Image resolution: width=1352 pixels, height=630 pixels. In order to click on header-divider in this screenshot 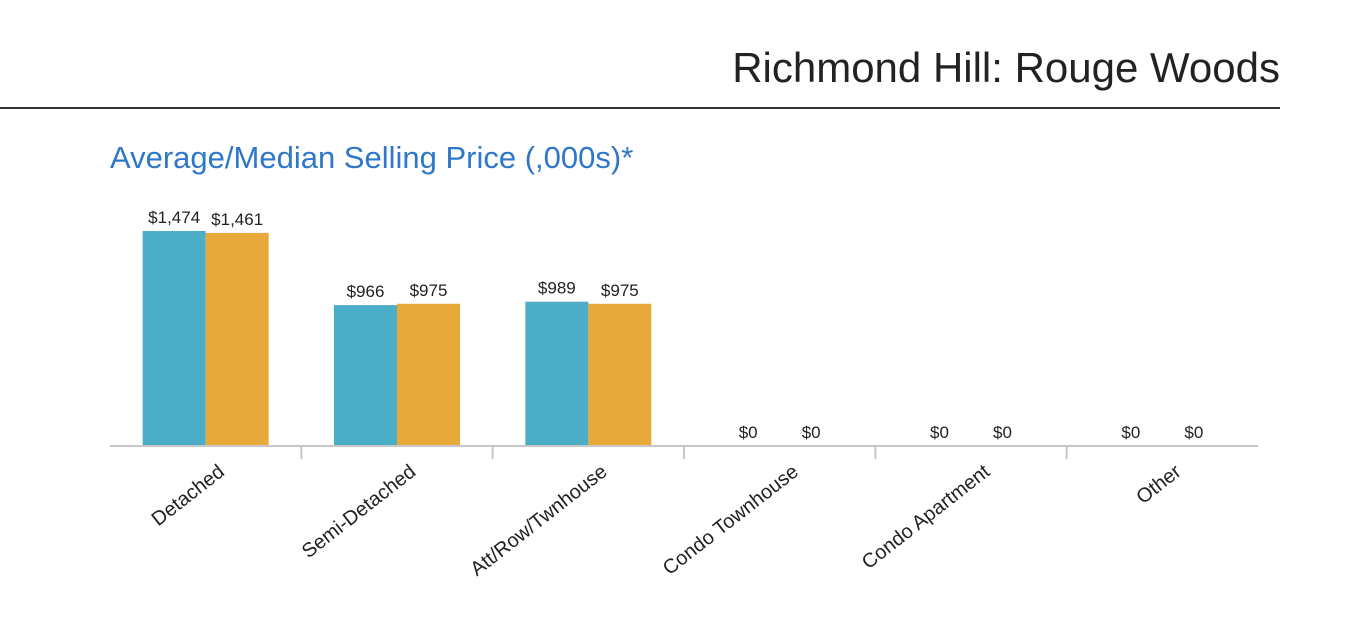, I will do `click(640, 108)`.